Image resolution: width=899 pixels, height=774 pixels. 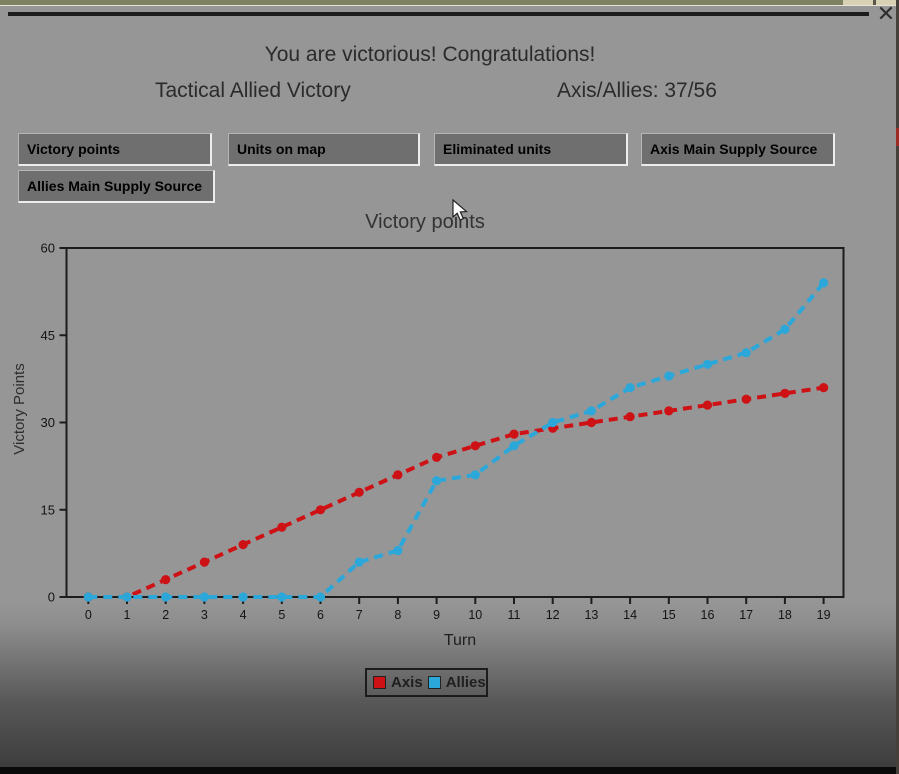 What do you see at coordinates (48, 509) in the screenshot?
I see `y-tick-label: 15` at bounding box center [48, 509].